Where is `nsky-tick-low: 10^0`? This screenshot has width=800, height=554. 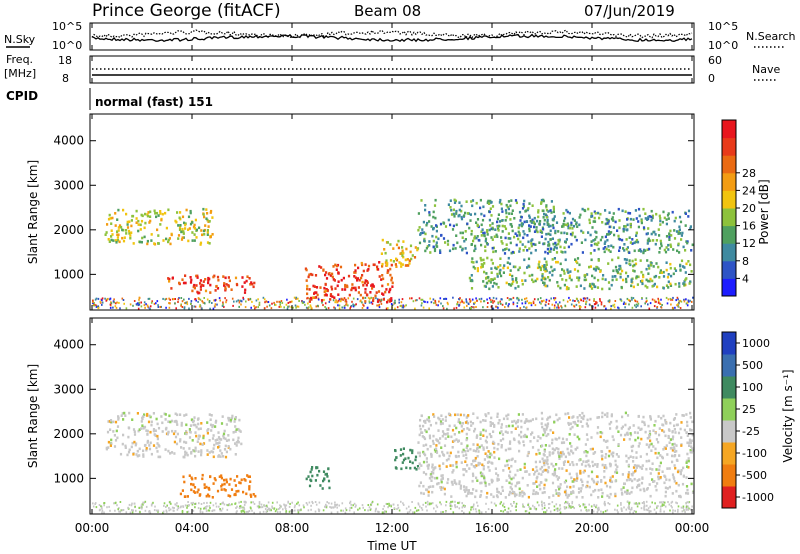 nsky-tick-low: 10^0 is located at coordinates (67, 45).